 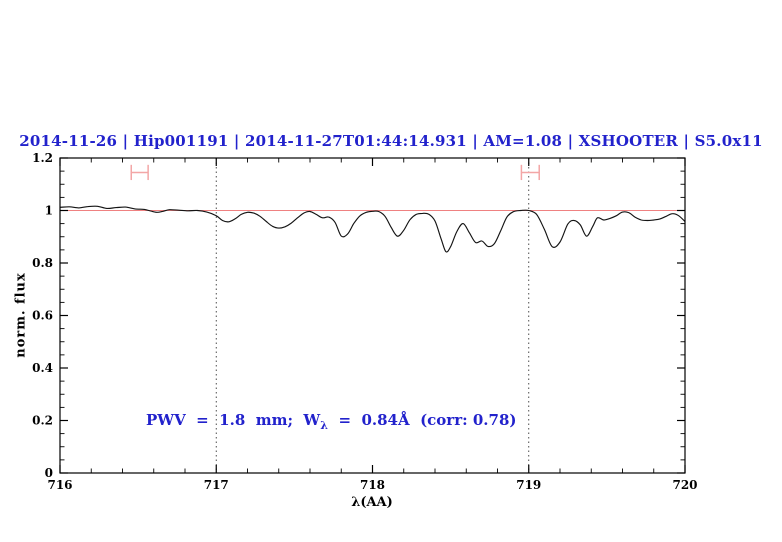 What do you see at coordinates (49, 473) in the screenshot?
I see `y-tick-label: 0` at bounding box center [49, 473].